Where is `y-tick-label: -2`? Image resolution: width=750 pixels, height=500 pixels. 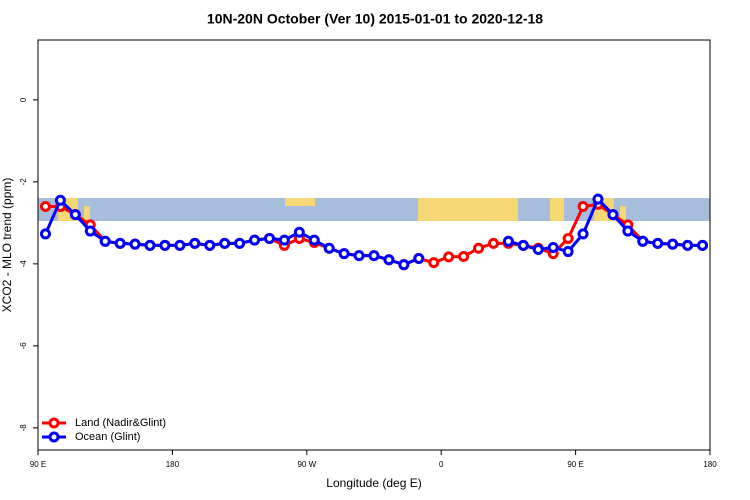
y-tick-label: -2 is located at coordinates (23, 182).